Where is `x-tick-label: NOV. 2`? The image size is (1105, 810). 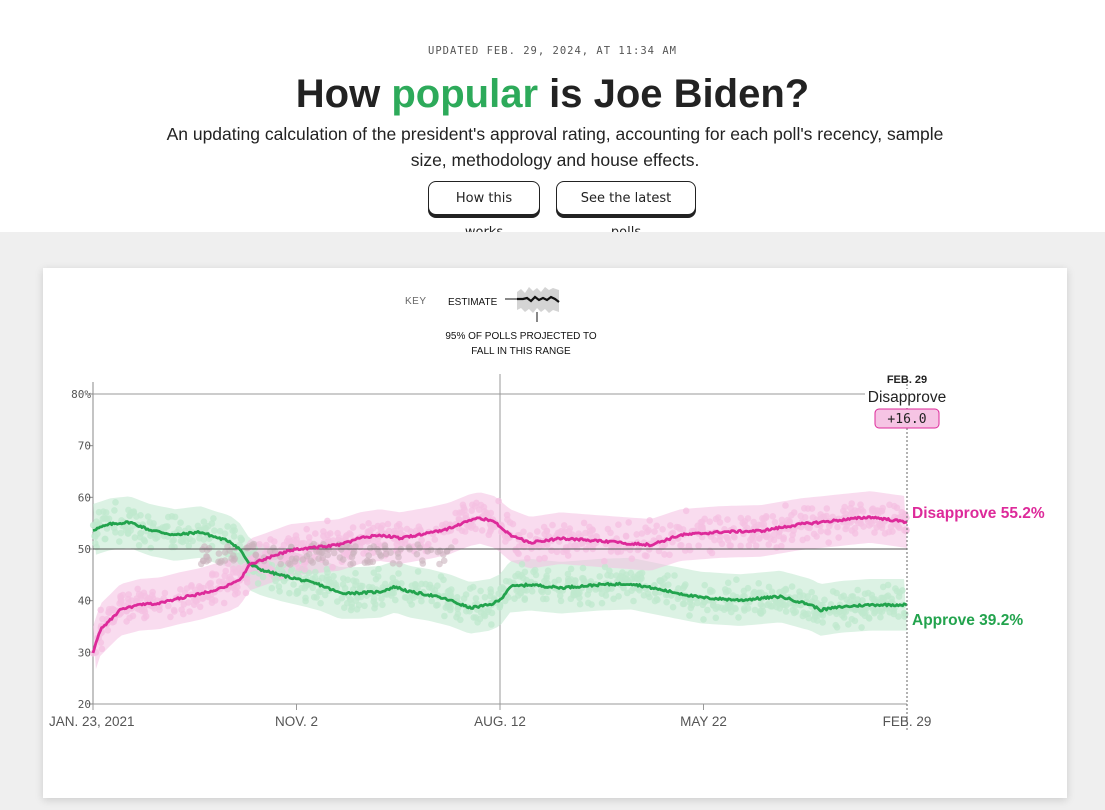 x-tick-label: NOV. 2 is located at coordinates (296, 721).